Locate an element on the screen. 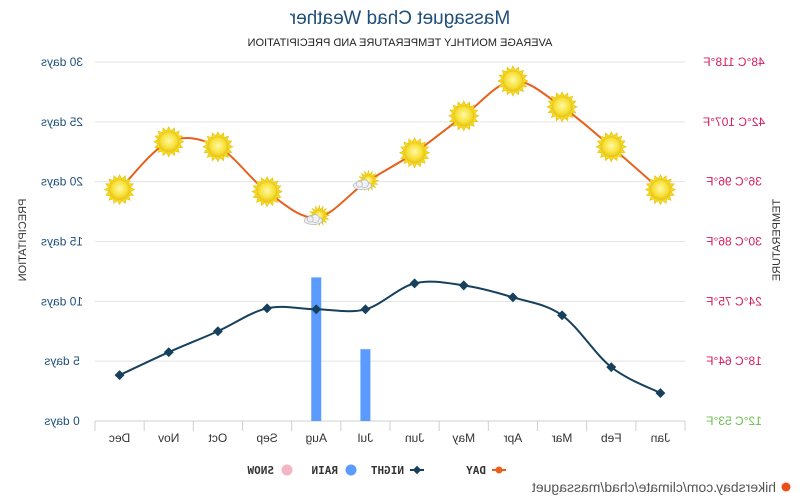  source-attribution: hikersbay.com/climate/chad/massaguet is located at coordinates (661, 487).